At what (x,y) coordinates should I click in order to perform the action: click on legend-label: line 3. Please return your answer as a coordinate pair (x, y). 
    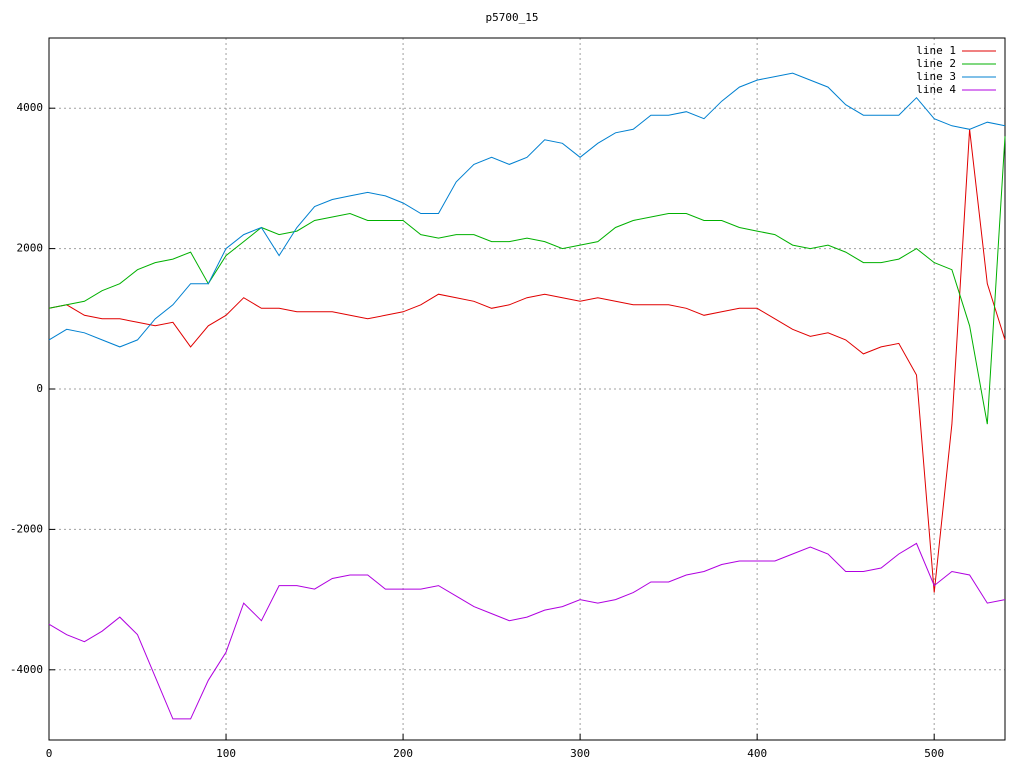
    Looking at the image, I should click on (936, 76).